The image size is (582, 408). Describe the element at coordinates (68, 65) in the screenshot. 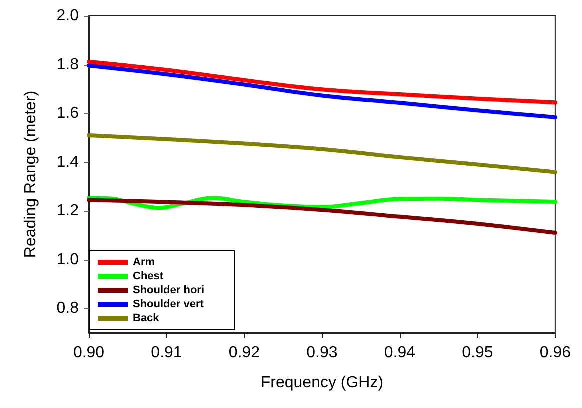

I see `y-tick-label: 1.8` at that location.